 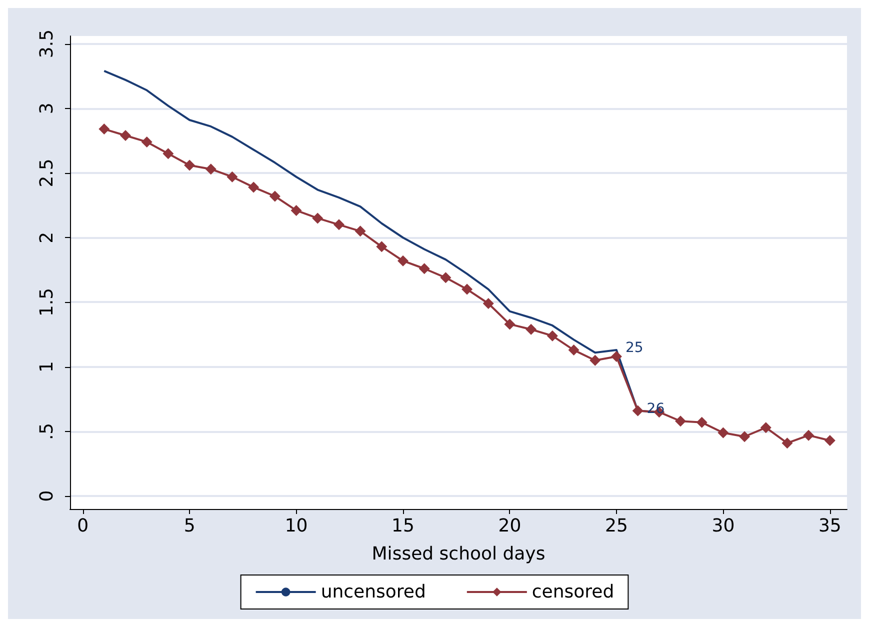 What do you see at coordinates (47, 496) in the screenshot?
I see `y-tick-label: 0` at bounding box center [47, 496].